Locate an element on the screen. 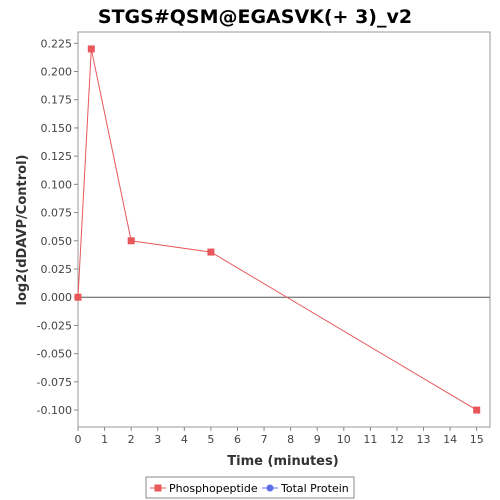 This screenshot has width=500, height=500. x-tick-label: 0 is located at coordinates (78, 439).